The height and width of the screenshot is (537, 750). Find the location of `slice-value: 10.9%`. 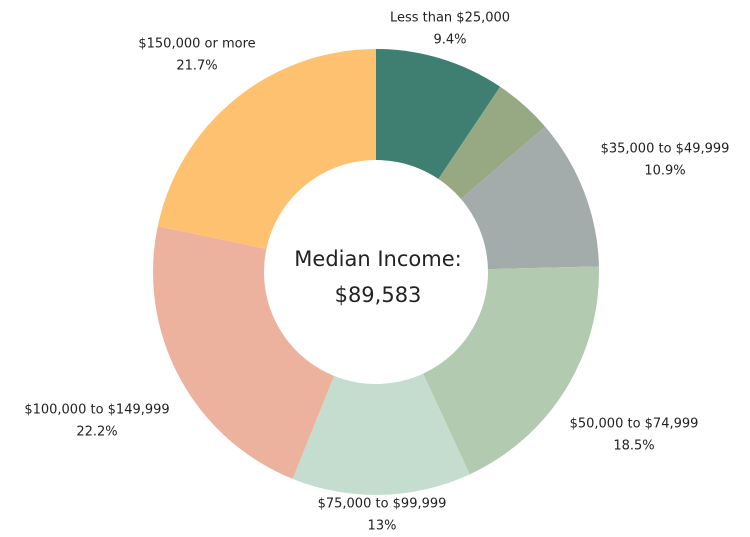

slice-value: 10.9% is located at coordinates (664, 171).